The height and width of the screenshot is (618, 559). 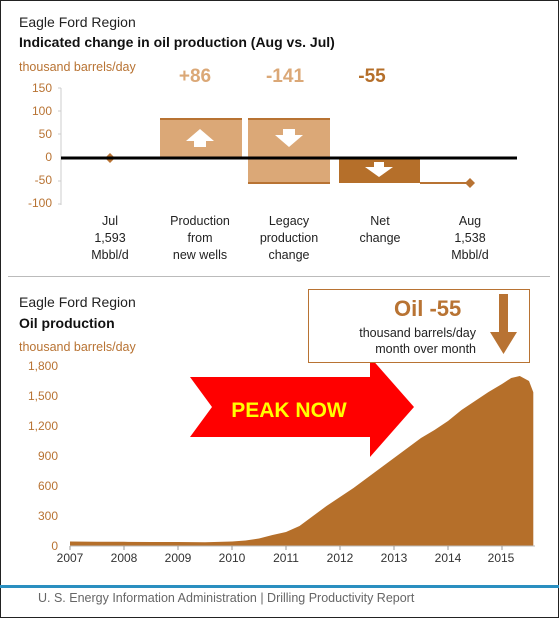 What do you see at coordinates (59, 146) in the screenshot?
I see `top-y-ticks` at bounding box center [59, 146].